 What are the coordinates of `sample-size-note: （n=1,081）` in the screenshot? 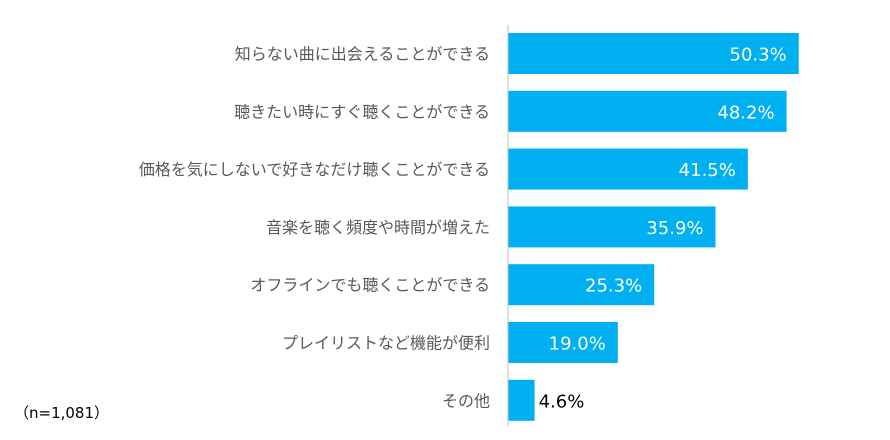 It's located at (61, 413).